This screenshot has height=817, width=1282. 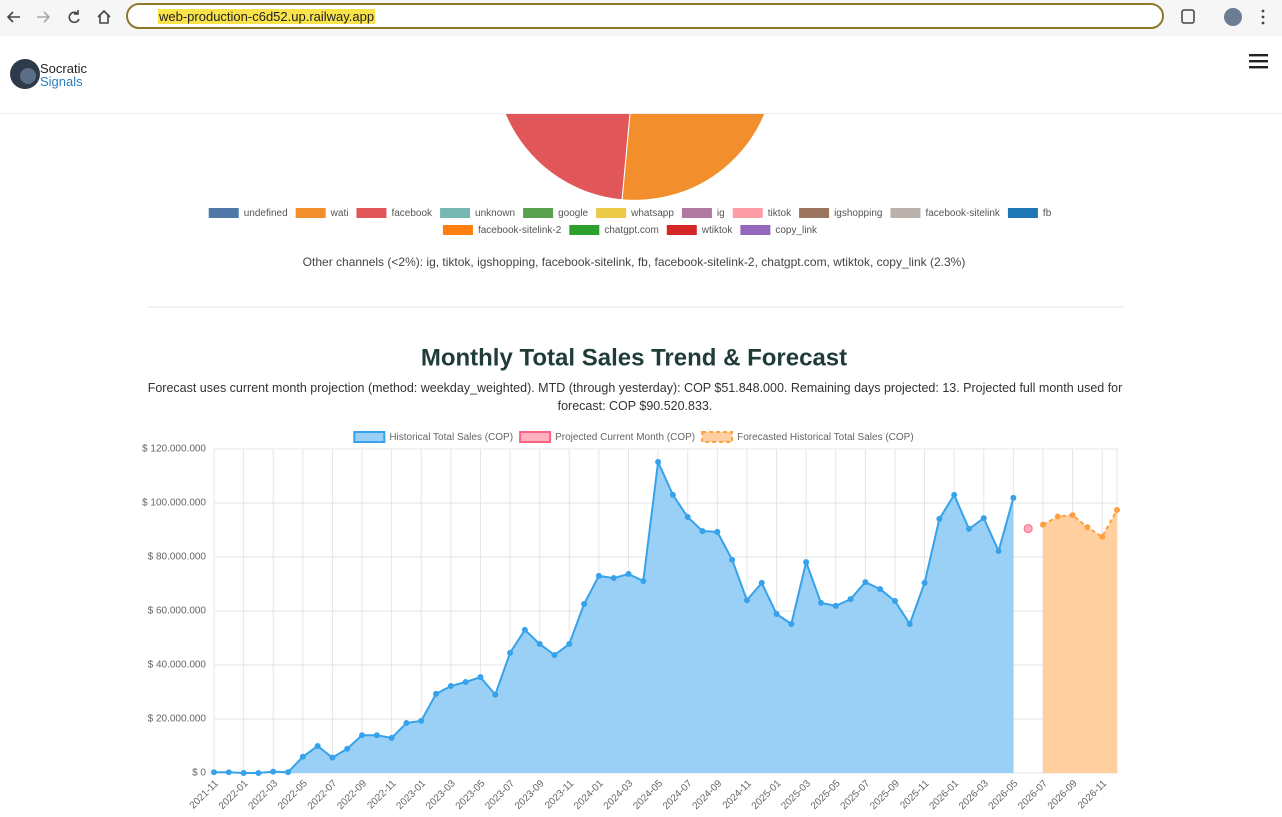 What do you see at coordinates (856, 795) in the screenshot?
I see `x-tick-label: 2025-07` at bounding box center [856, 795].